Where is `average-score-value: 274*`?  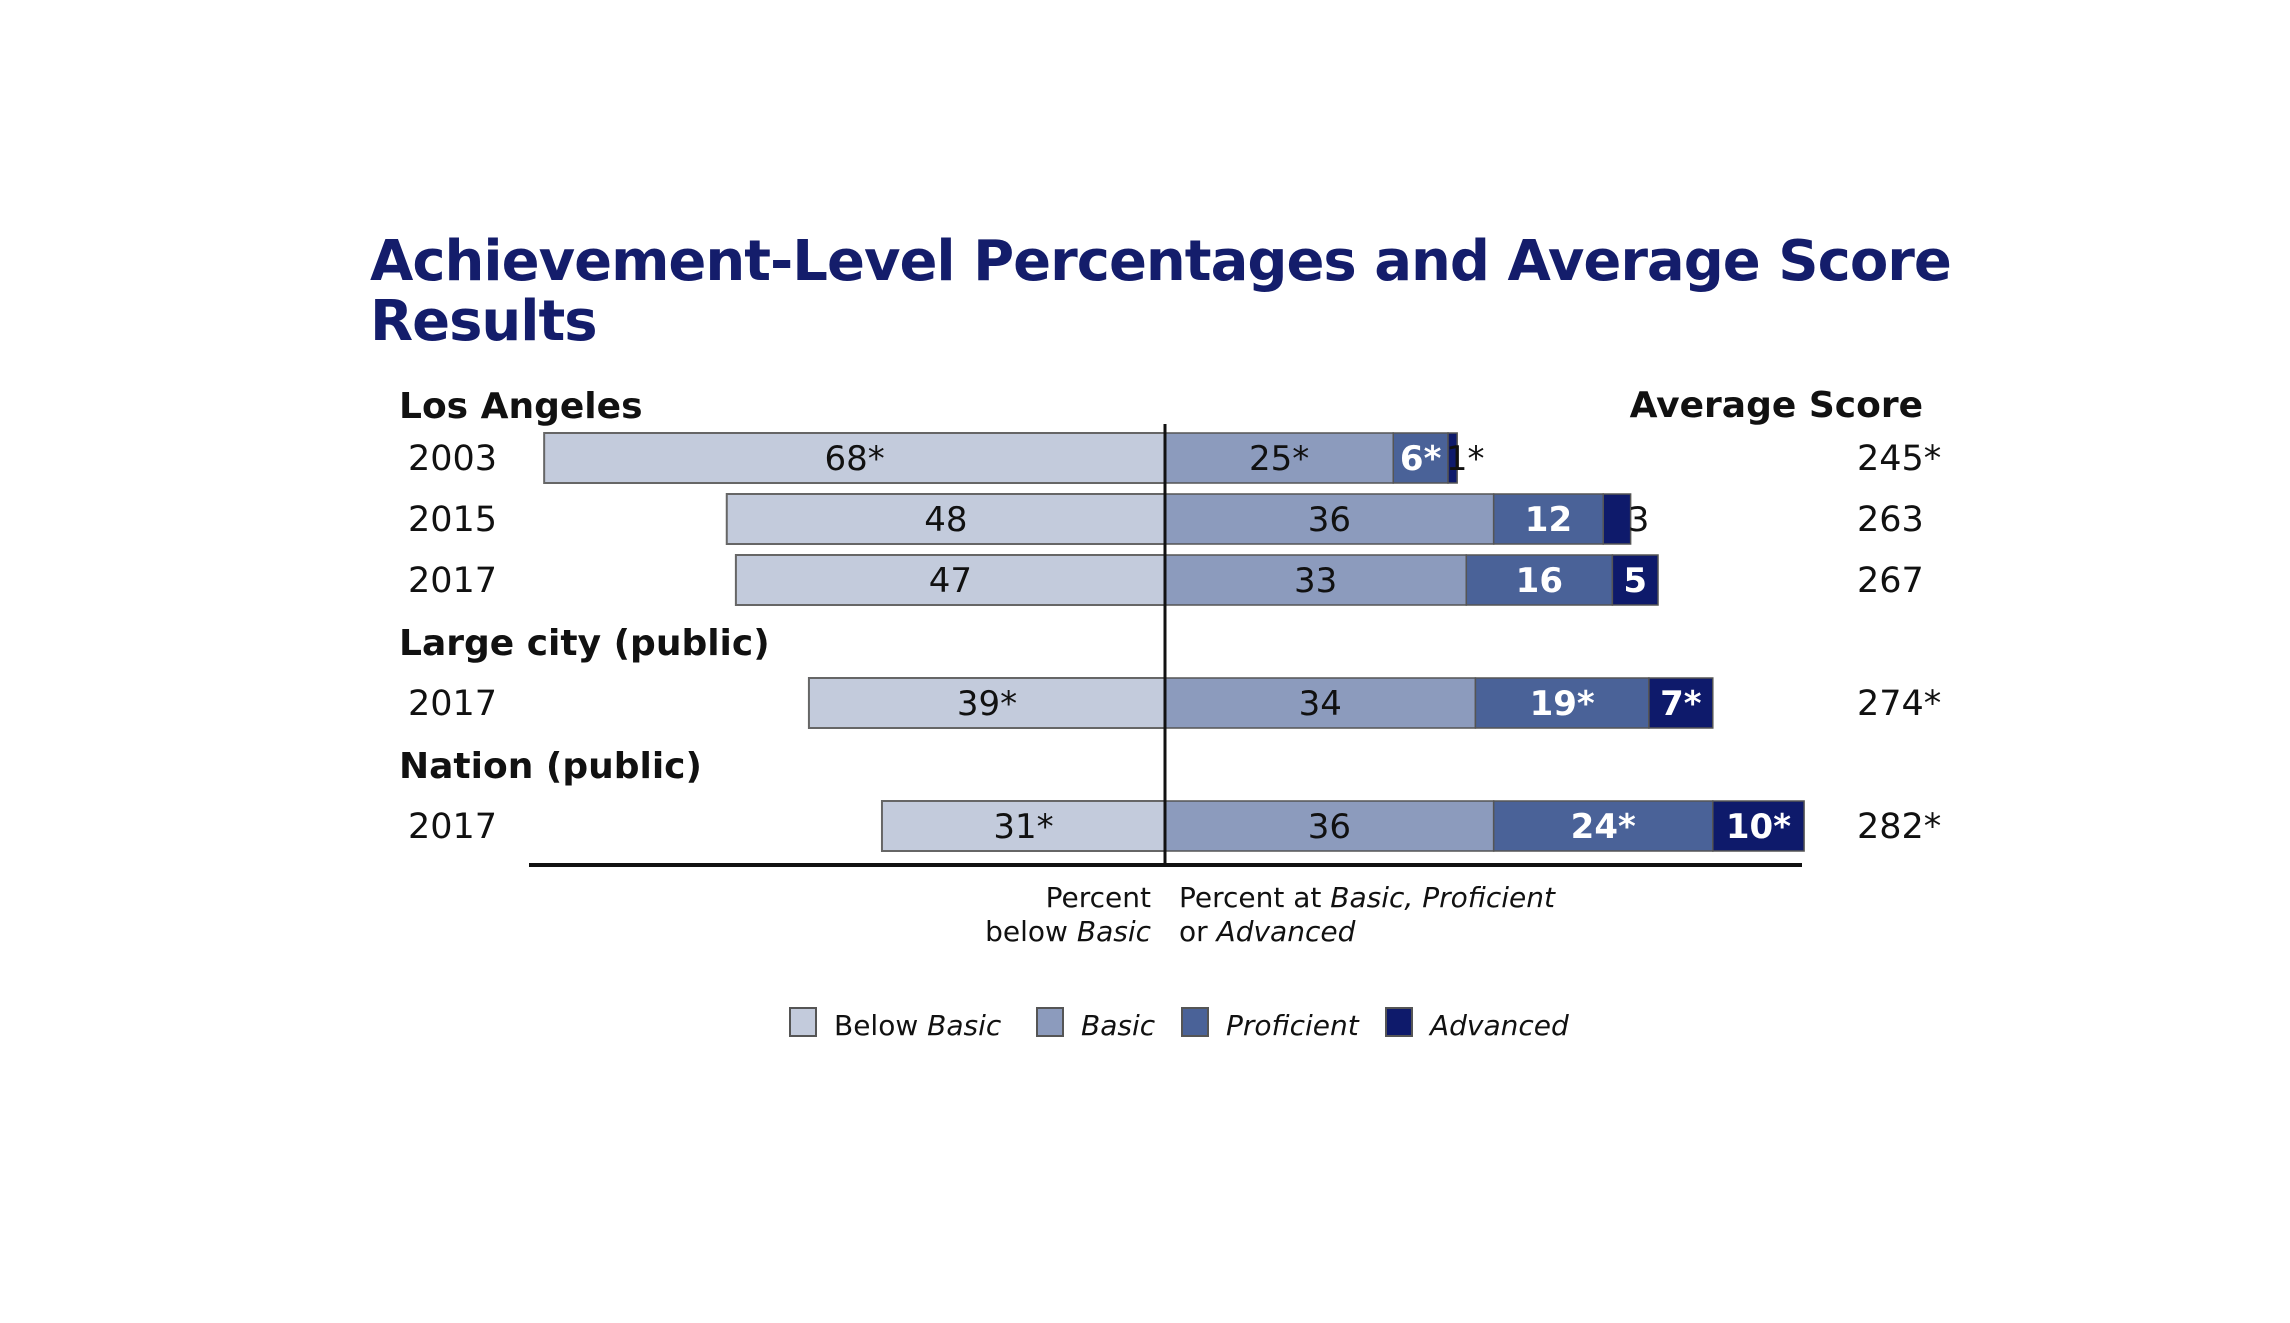 average-score-value: 274* is located at coordinates (1899, 704).